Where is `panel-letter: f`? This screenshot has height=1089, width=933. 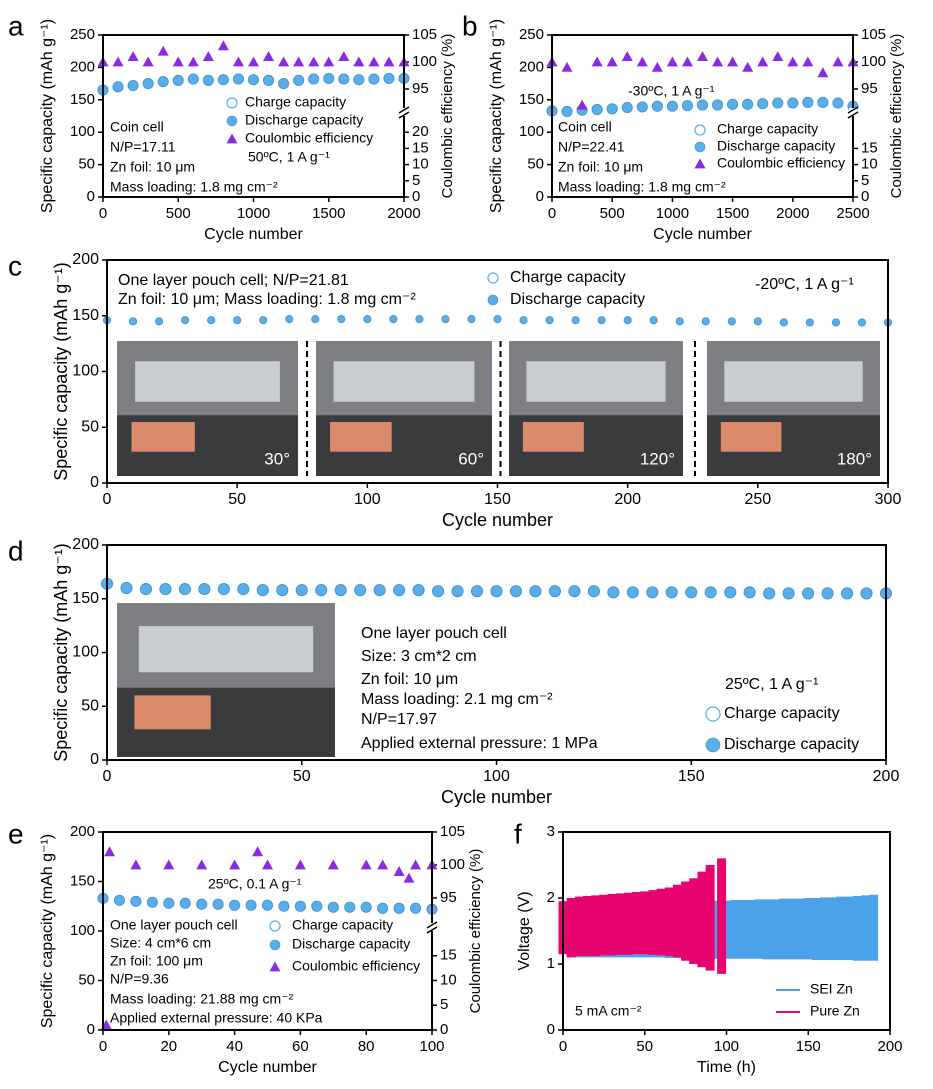 panel-letter: f is located at coordinates (518, 833).